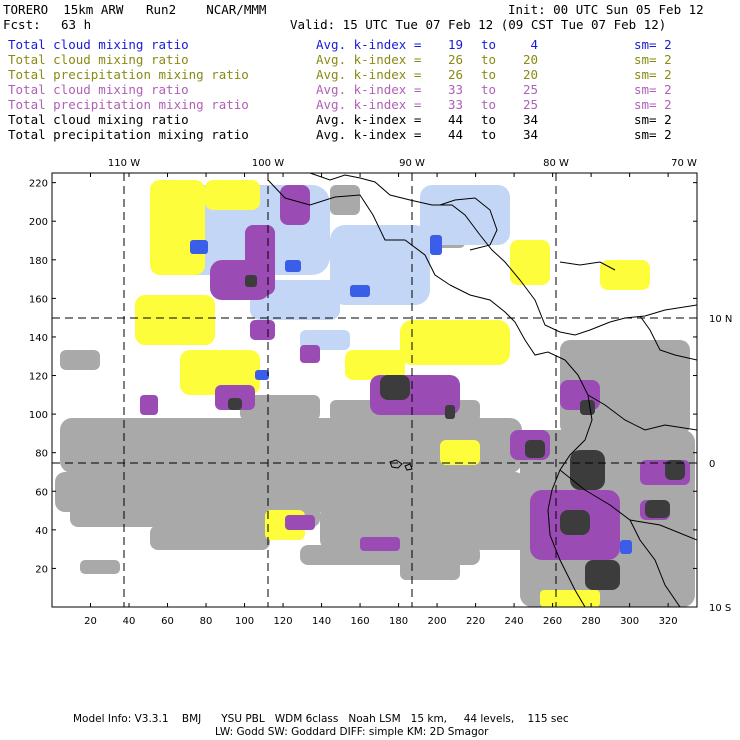 Image resolution: width=740 pixels, height=740 pixels. Describe the element at coordinates (552, 621) in the screenshot. I see `x-tick-label: 260` at that location.